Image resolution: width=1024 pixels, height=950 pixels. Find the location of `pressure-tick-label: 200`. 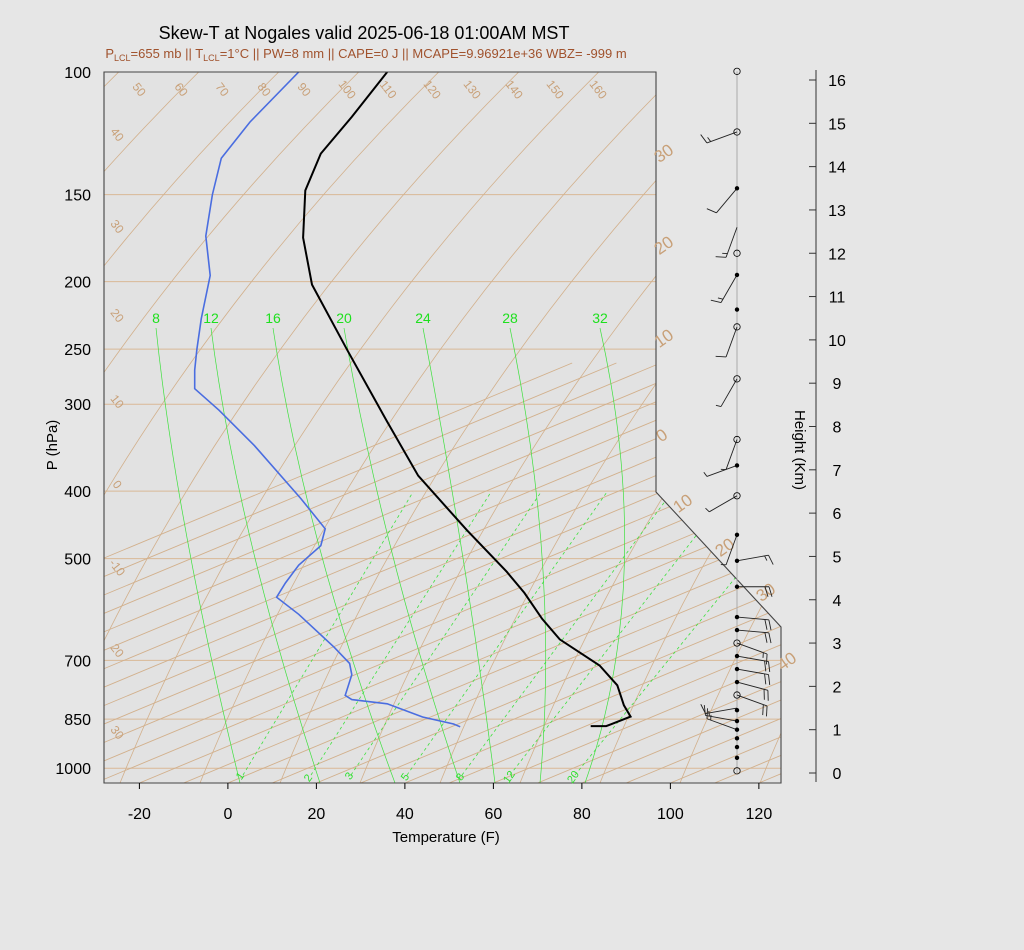

pressure-tick-label: 200 is located at coordinates (77, 283).